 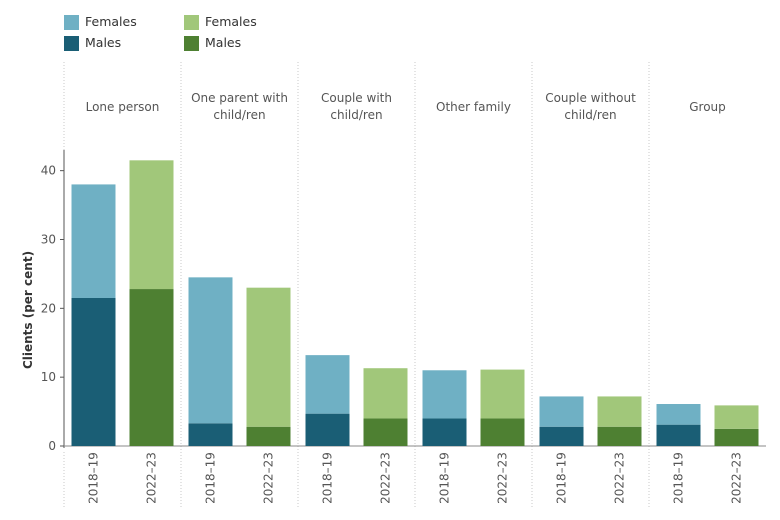 What do you see at coordinates (707, 107) in the screenshot?
I see `category-header: Group` at bounding box center [707, 107].